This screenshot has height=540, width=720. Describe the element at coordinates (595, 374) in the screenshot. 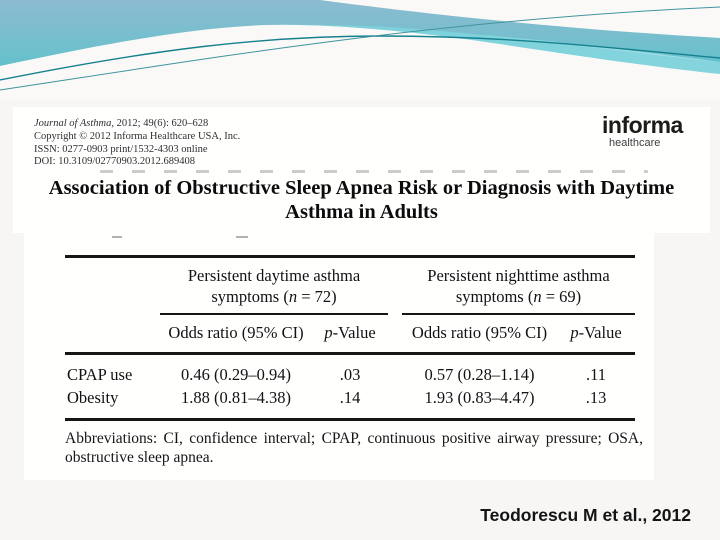

I see `cell-cpap-nighttime-p: .11` at that location.